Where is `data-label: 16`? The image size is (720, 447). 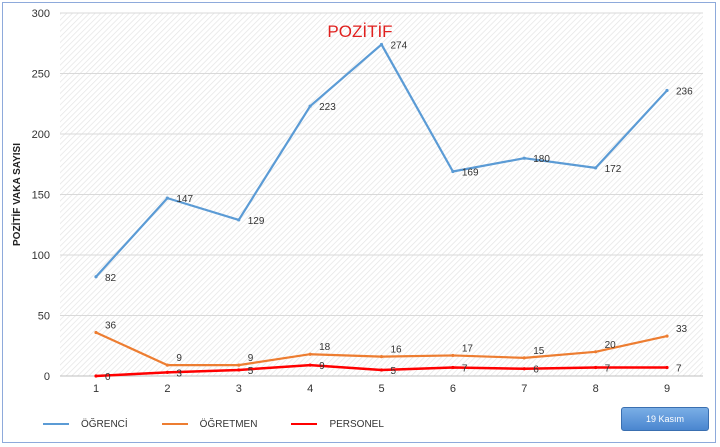 data-label: 16 is located at coordinates (397, 350).